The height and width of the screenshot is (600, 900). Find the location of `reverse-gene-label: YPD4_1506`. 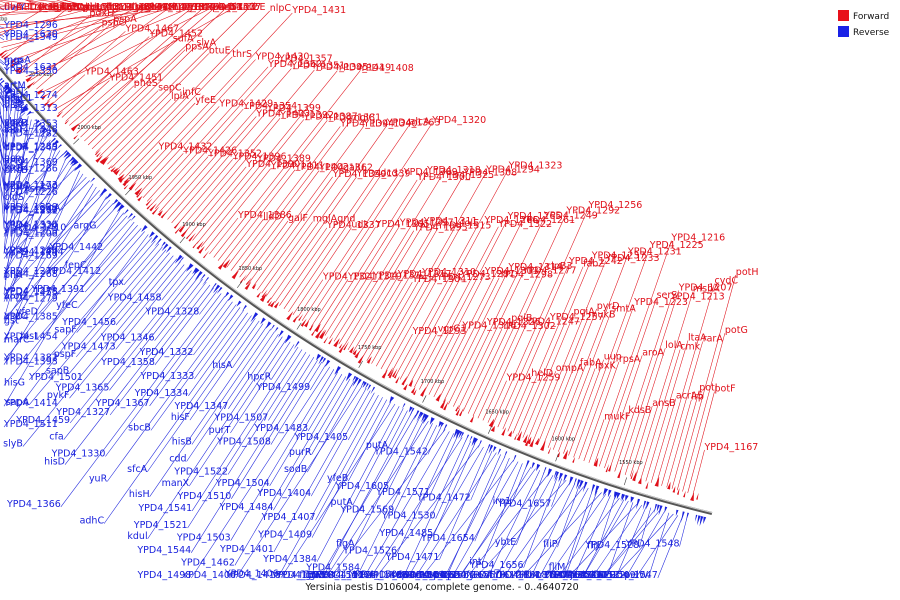

reverse-gene-label: YPD4_1506 is located at coordinates (375, 575).